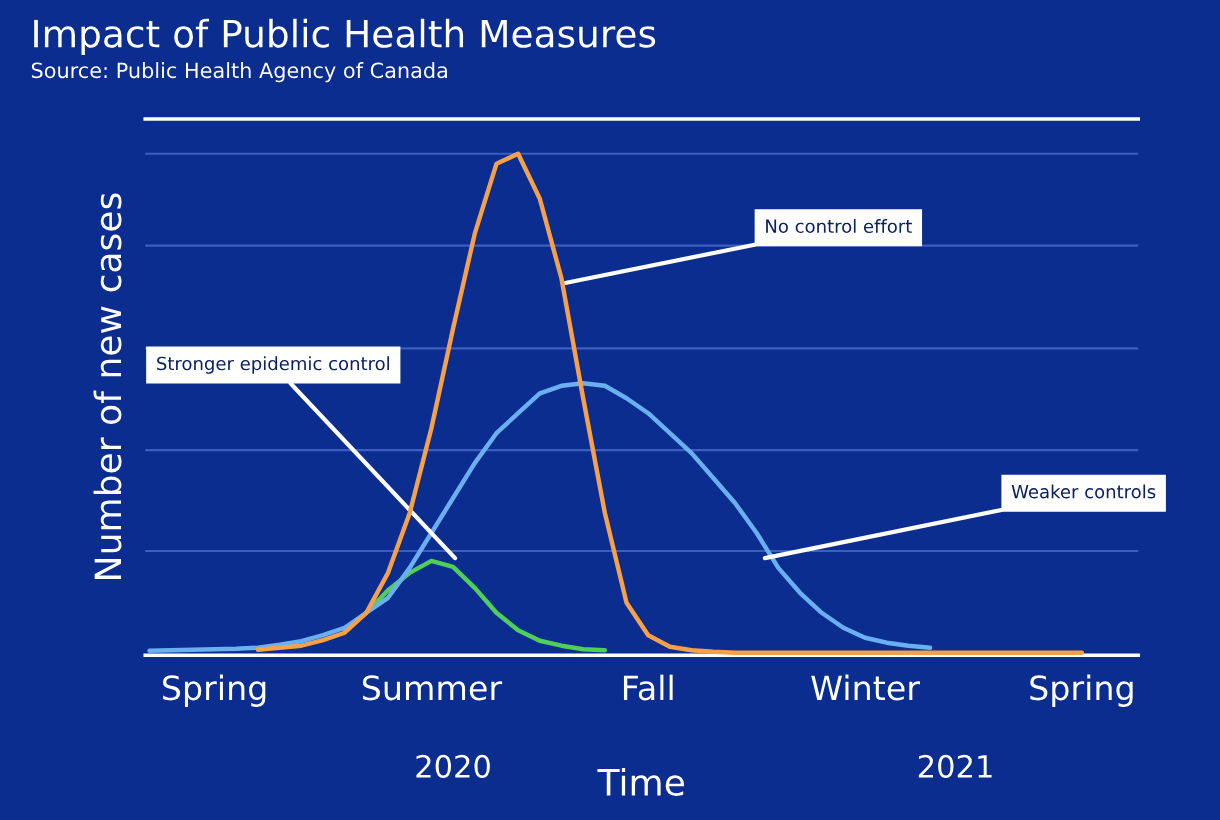  I want to click on annotation: Stronger epidemic control, so click(273, 365).